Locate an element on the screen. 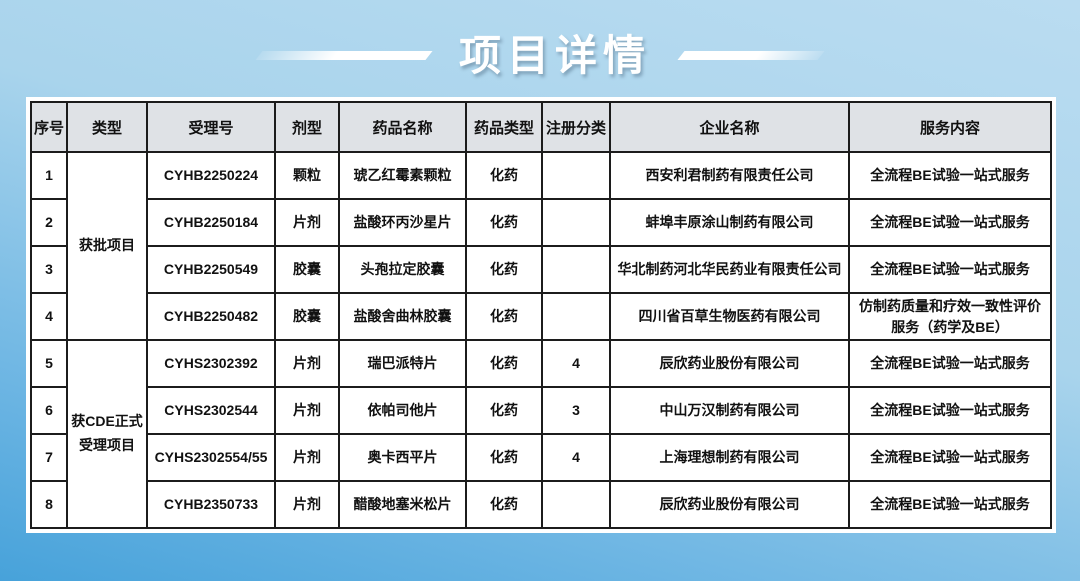 The width and height of the screenshot is (1080, 581). col-header-reg-class: 注册分类 is located at coordinates (576, 127).